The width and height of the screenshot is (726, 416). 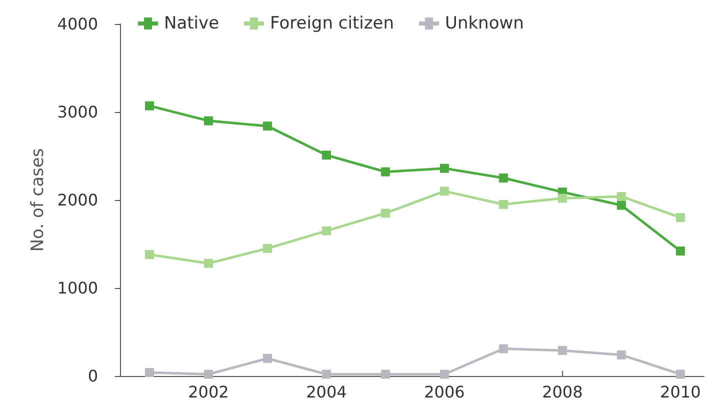 I want to click on y-tick-label: 0, so click(x=93, y=376).